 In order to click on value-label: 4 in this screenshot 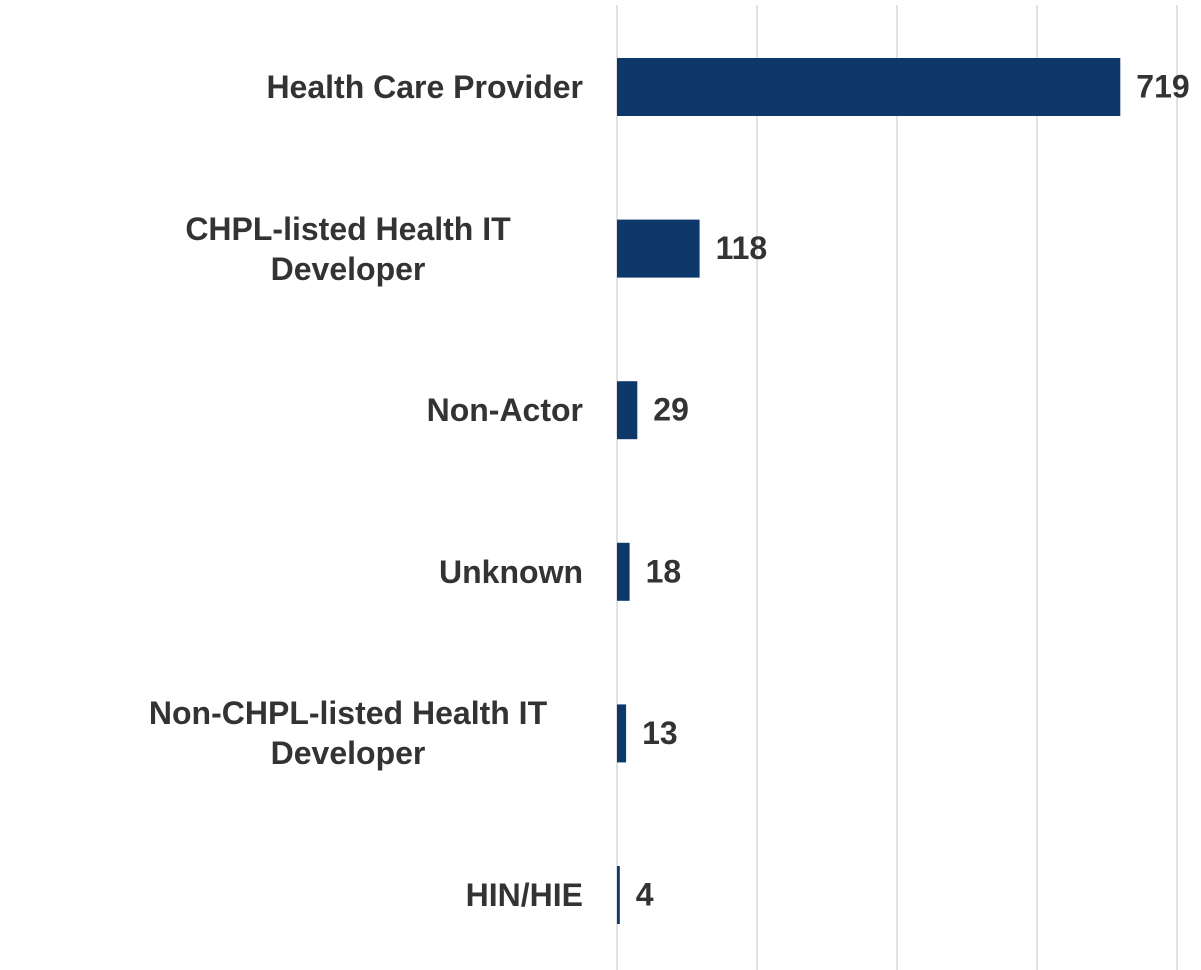, I will do `click(645, 894)`.